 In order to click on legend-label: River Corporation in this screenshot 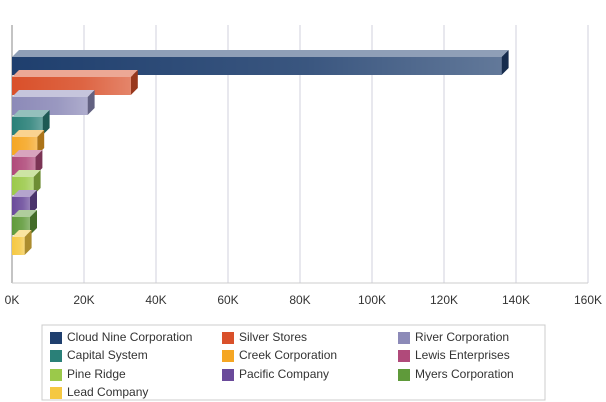, I will do `click(462, 337)`.